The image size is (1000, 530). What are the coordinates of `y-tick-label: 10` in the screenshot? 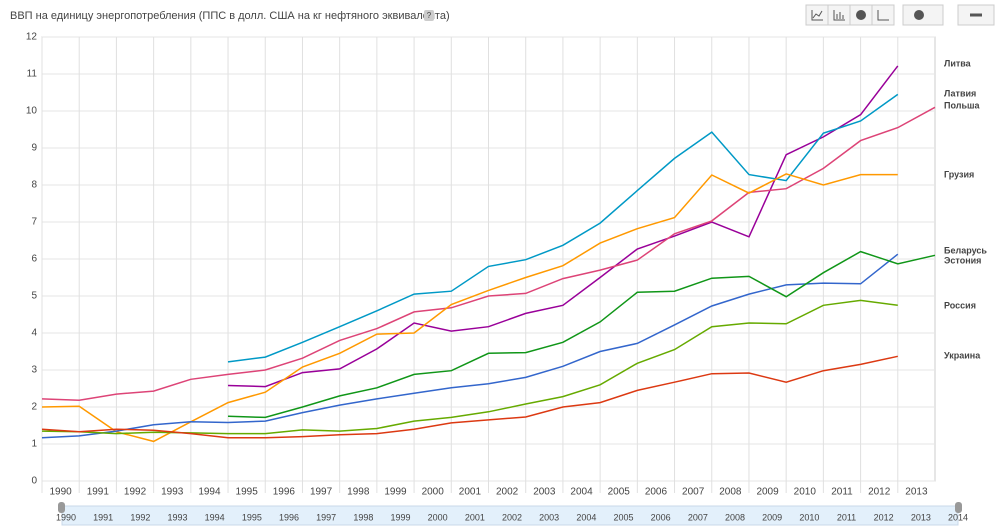 It's located at (32, 111).